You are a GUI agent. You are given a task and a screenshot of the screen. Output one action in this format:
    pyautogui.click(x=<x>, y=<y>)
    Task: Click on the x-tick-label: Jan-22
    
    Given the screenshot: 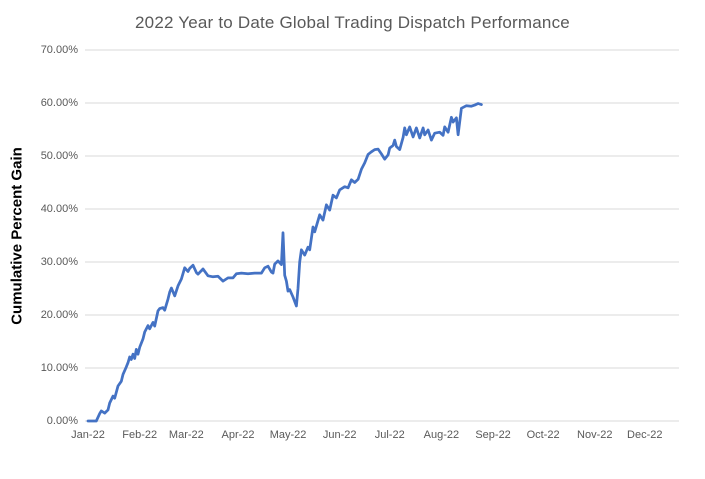 What is the action you would take?
    pyautogui.click(x=88, y=435)
    